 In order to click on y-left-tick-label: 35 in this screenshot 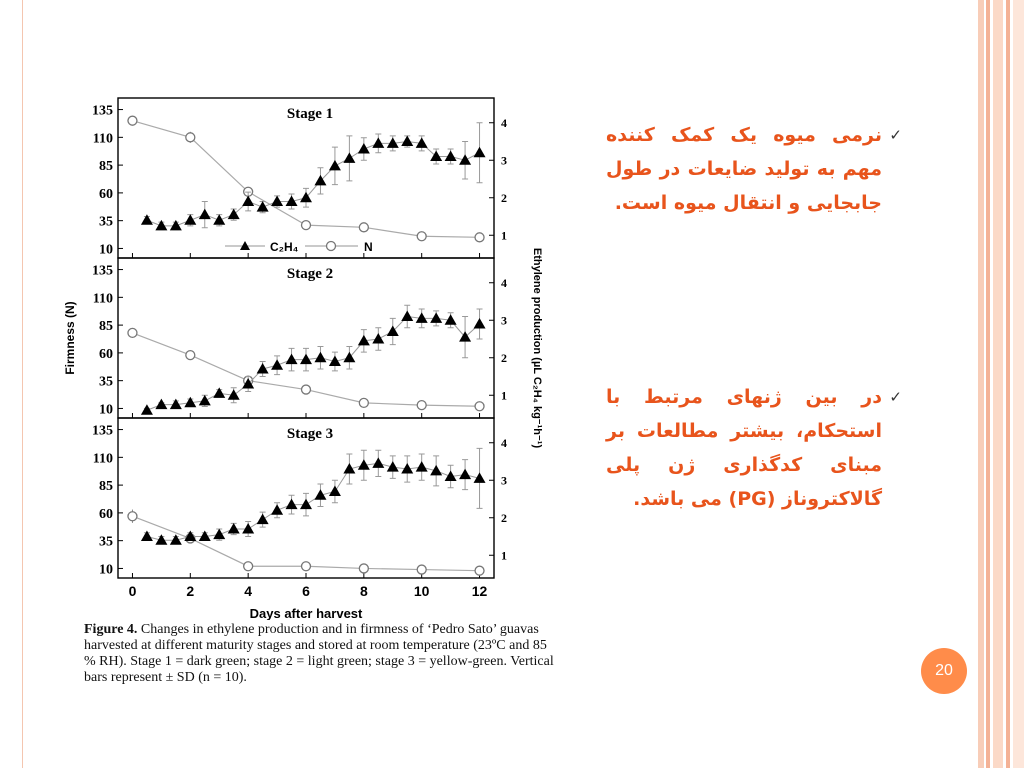, I will do `click(106, 382)`.